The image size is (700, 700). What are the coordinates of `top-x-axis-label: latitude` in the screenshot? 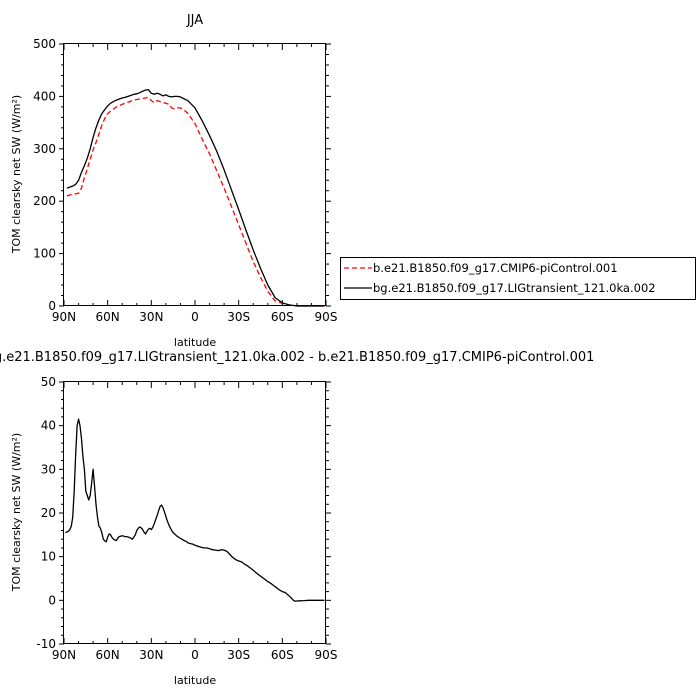 It's located at (195, 342).